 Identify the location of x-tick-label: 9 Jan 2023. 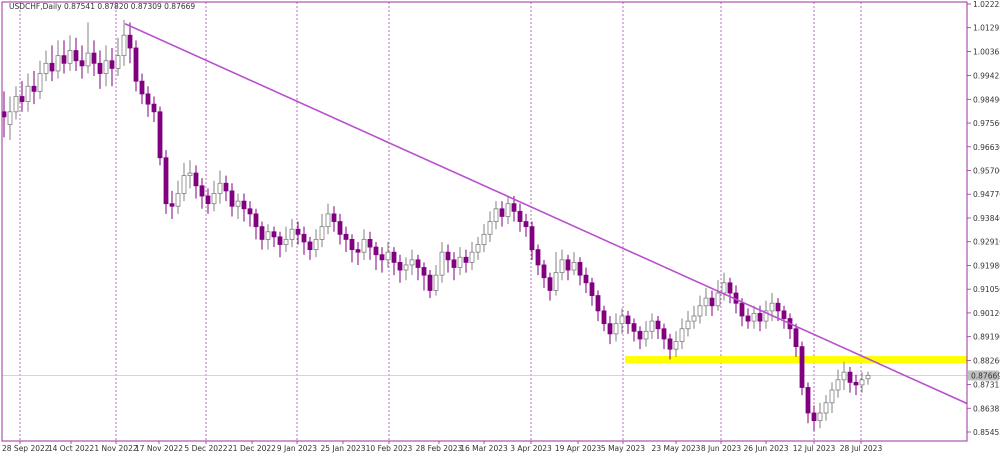
(297, 448).